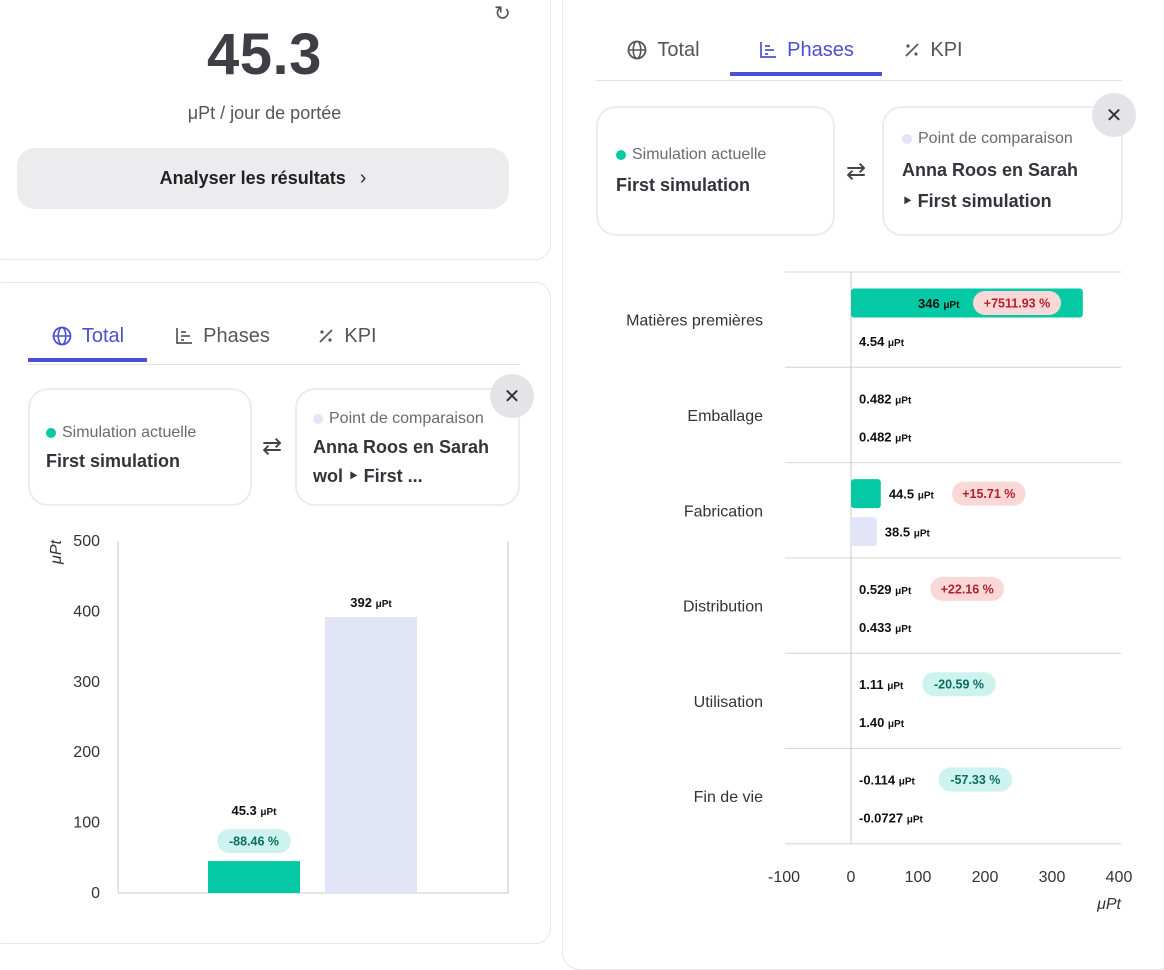 This screenshot has height=970, width=1164. Describe the element at coordinates (891, 818) in the screenshot. I see `comparison-value-label: -0.0727 μPt` at that location.